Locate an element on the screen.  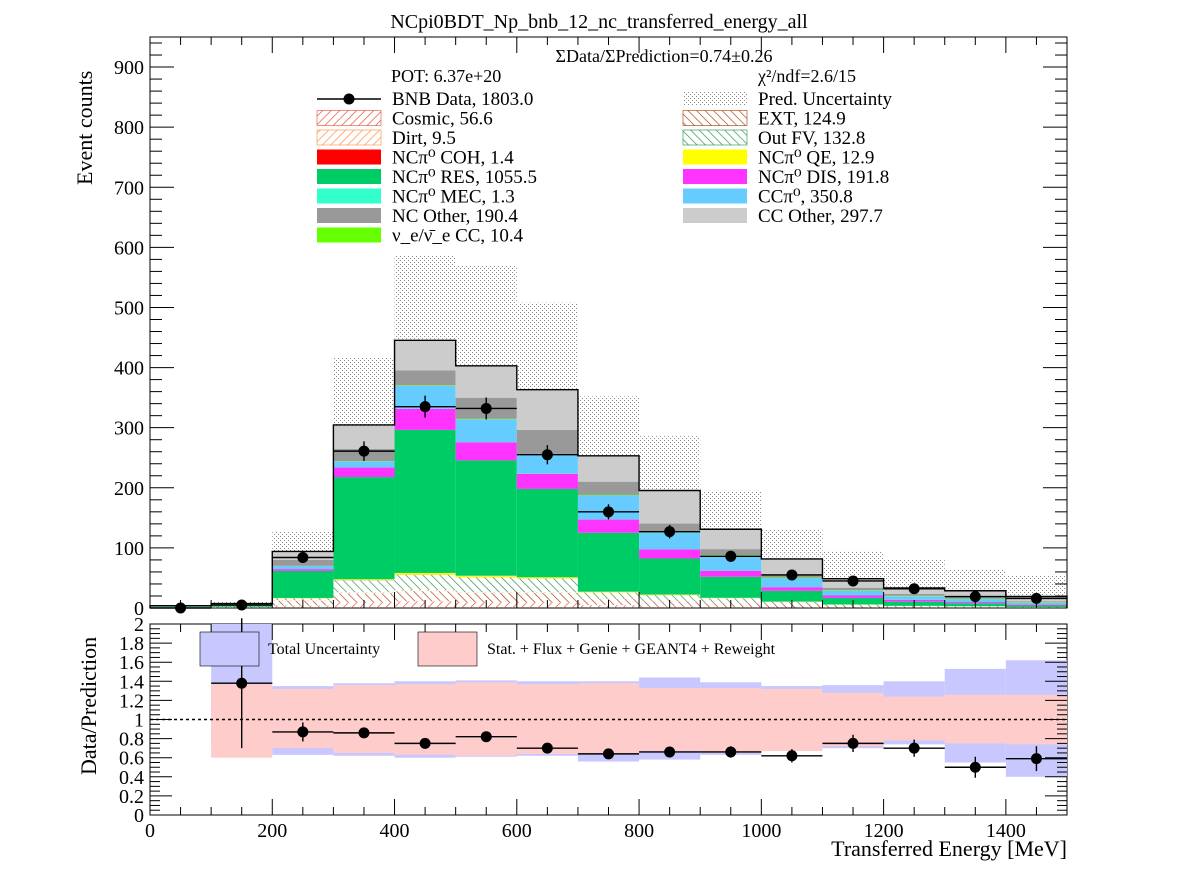
y-axis-label: Event counts is located at coordinates (84, 128).